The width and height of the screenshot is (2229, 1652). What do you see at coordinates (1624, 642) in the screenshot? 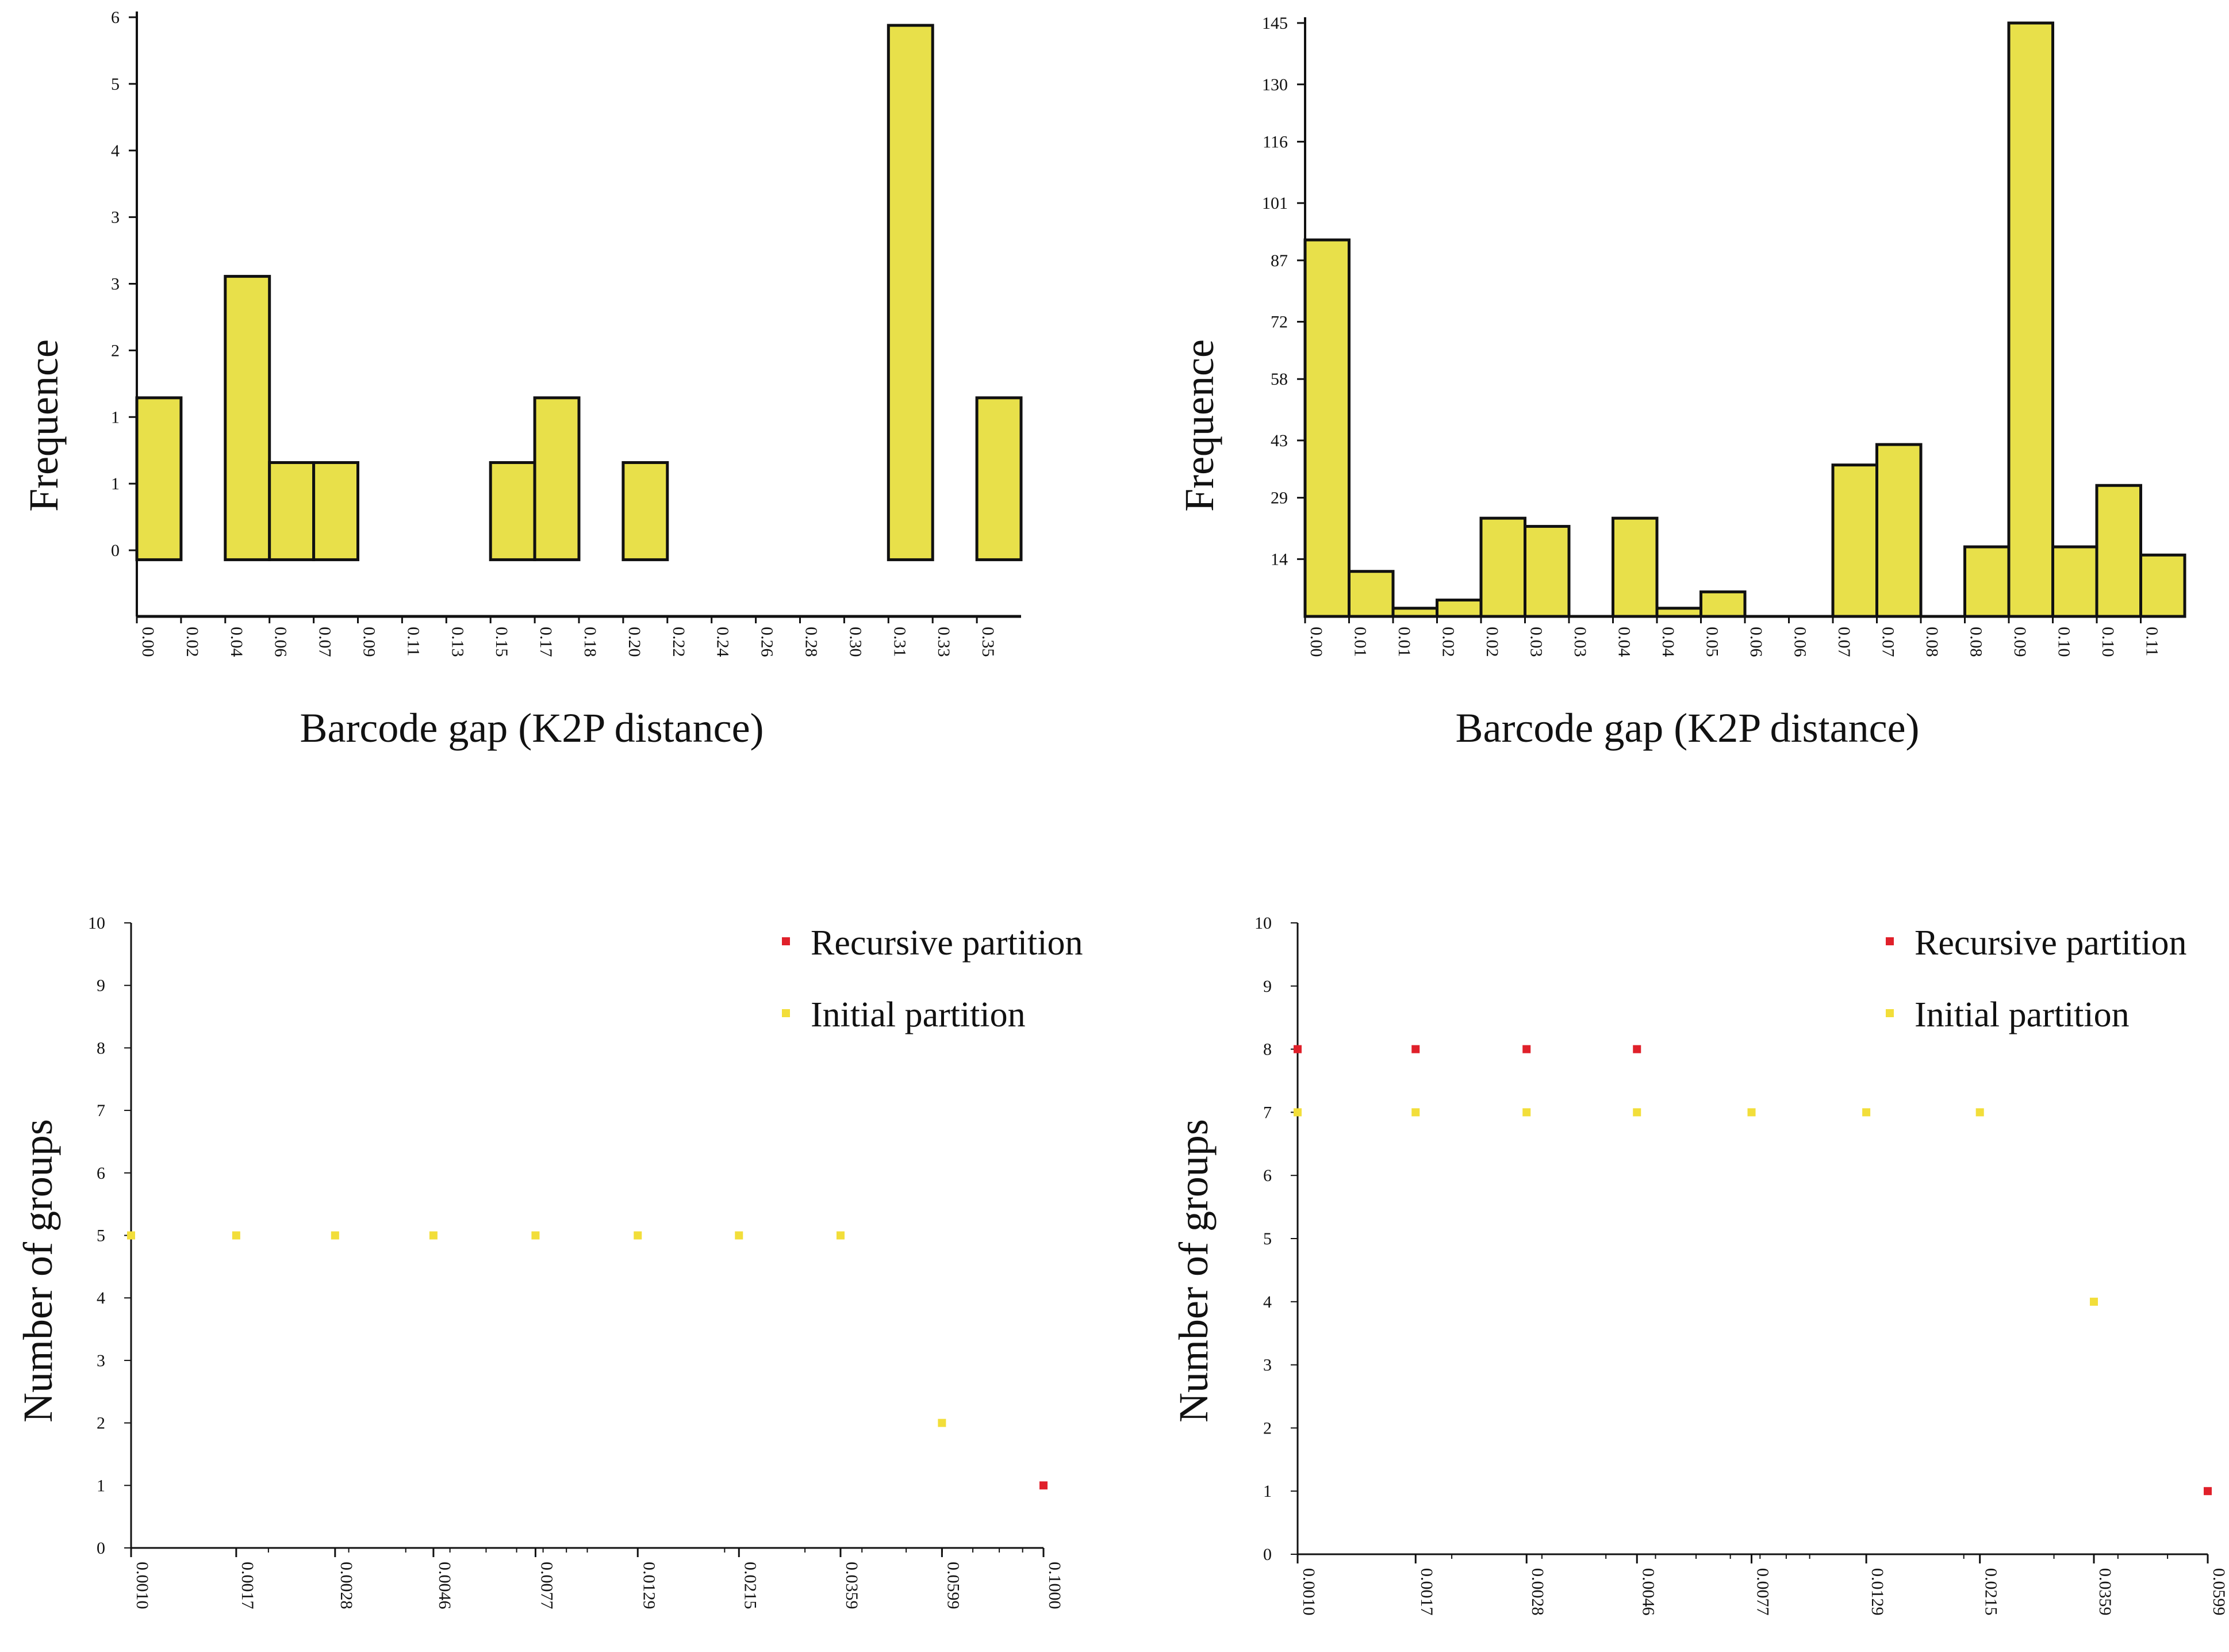
I see `x-tick-label: 0.04` at bounding box center [1624, 642].